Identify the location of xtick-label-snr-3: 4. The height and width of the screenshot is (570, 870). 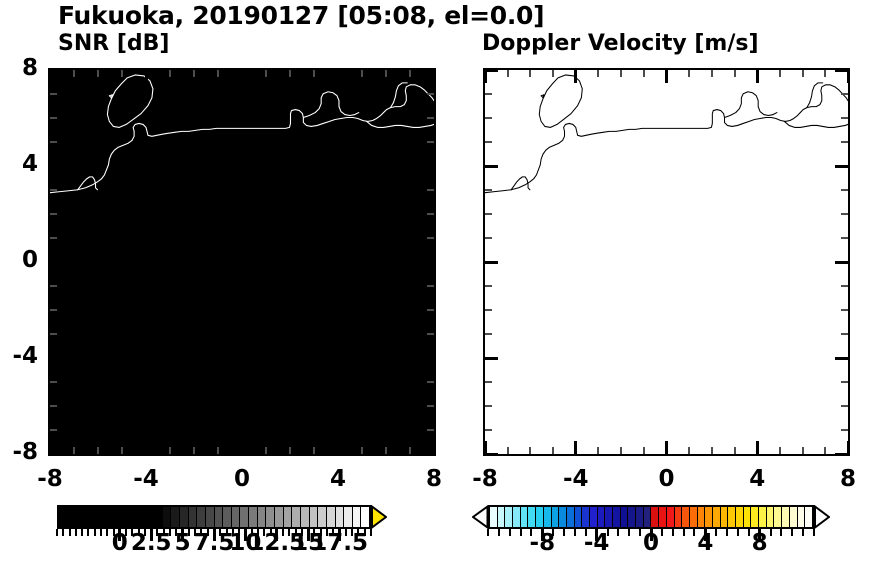
(337, 479).